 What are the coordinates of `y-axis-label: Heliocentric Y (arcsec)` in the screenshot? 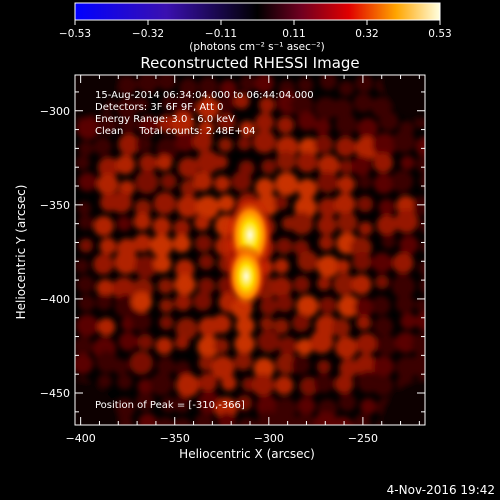 It's located at (21, 252).